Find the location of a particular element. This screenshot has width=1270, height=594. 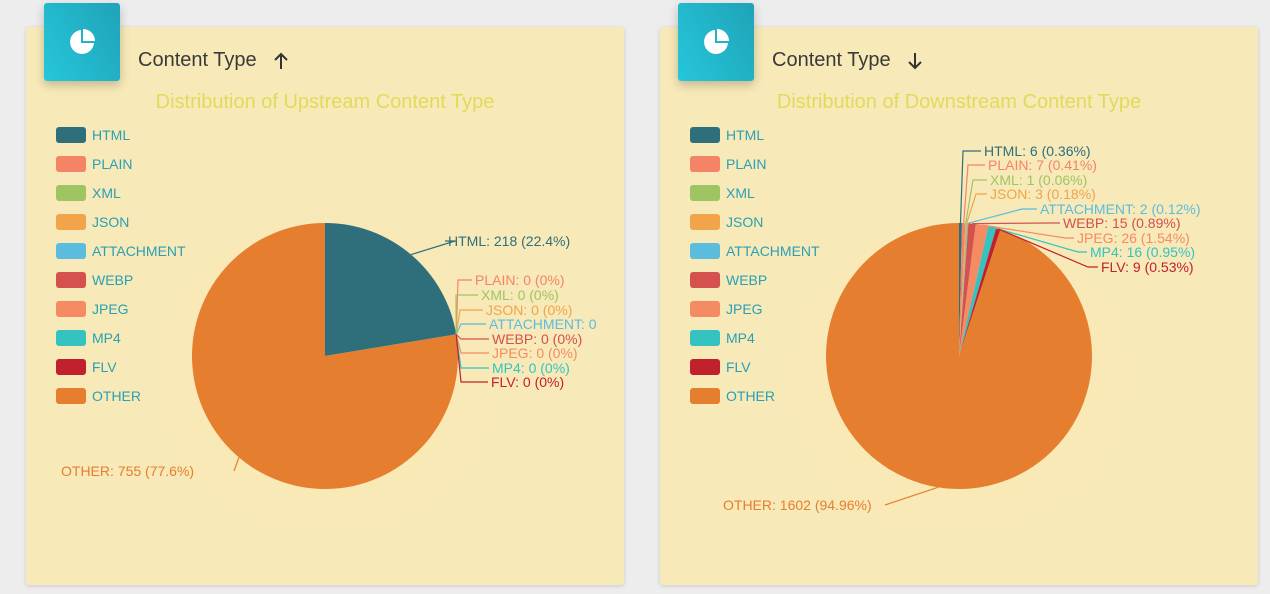

slice-label-jpeg: JPEG: 26 (1.54%) is located at coordinates (1133, 238).